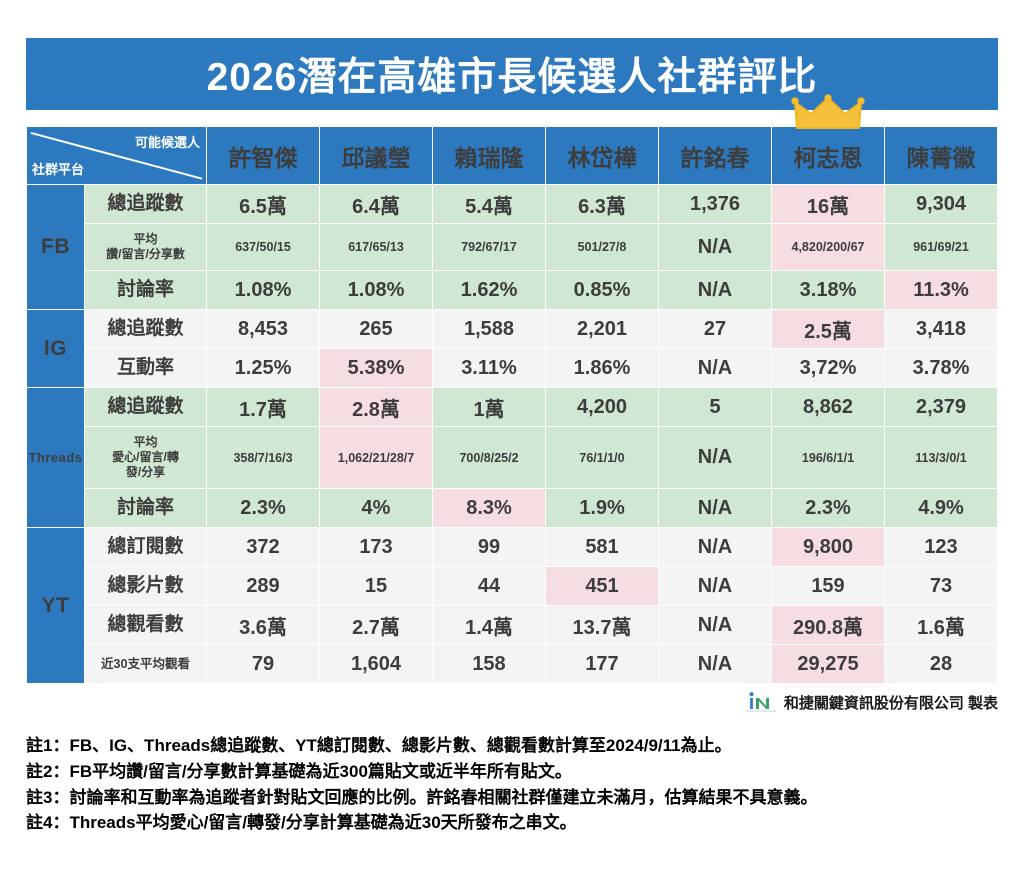 The image size is (1024, 870). Describe the element at coordinates (941, 329) in the screenshot. I see `data-cell: 3,418` at that location.